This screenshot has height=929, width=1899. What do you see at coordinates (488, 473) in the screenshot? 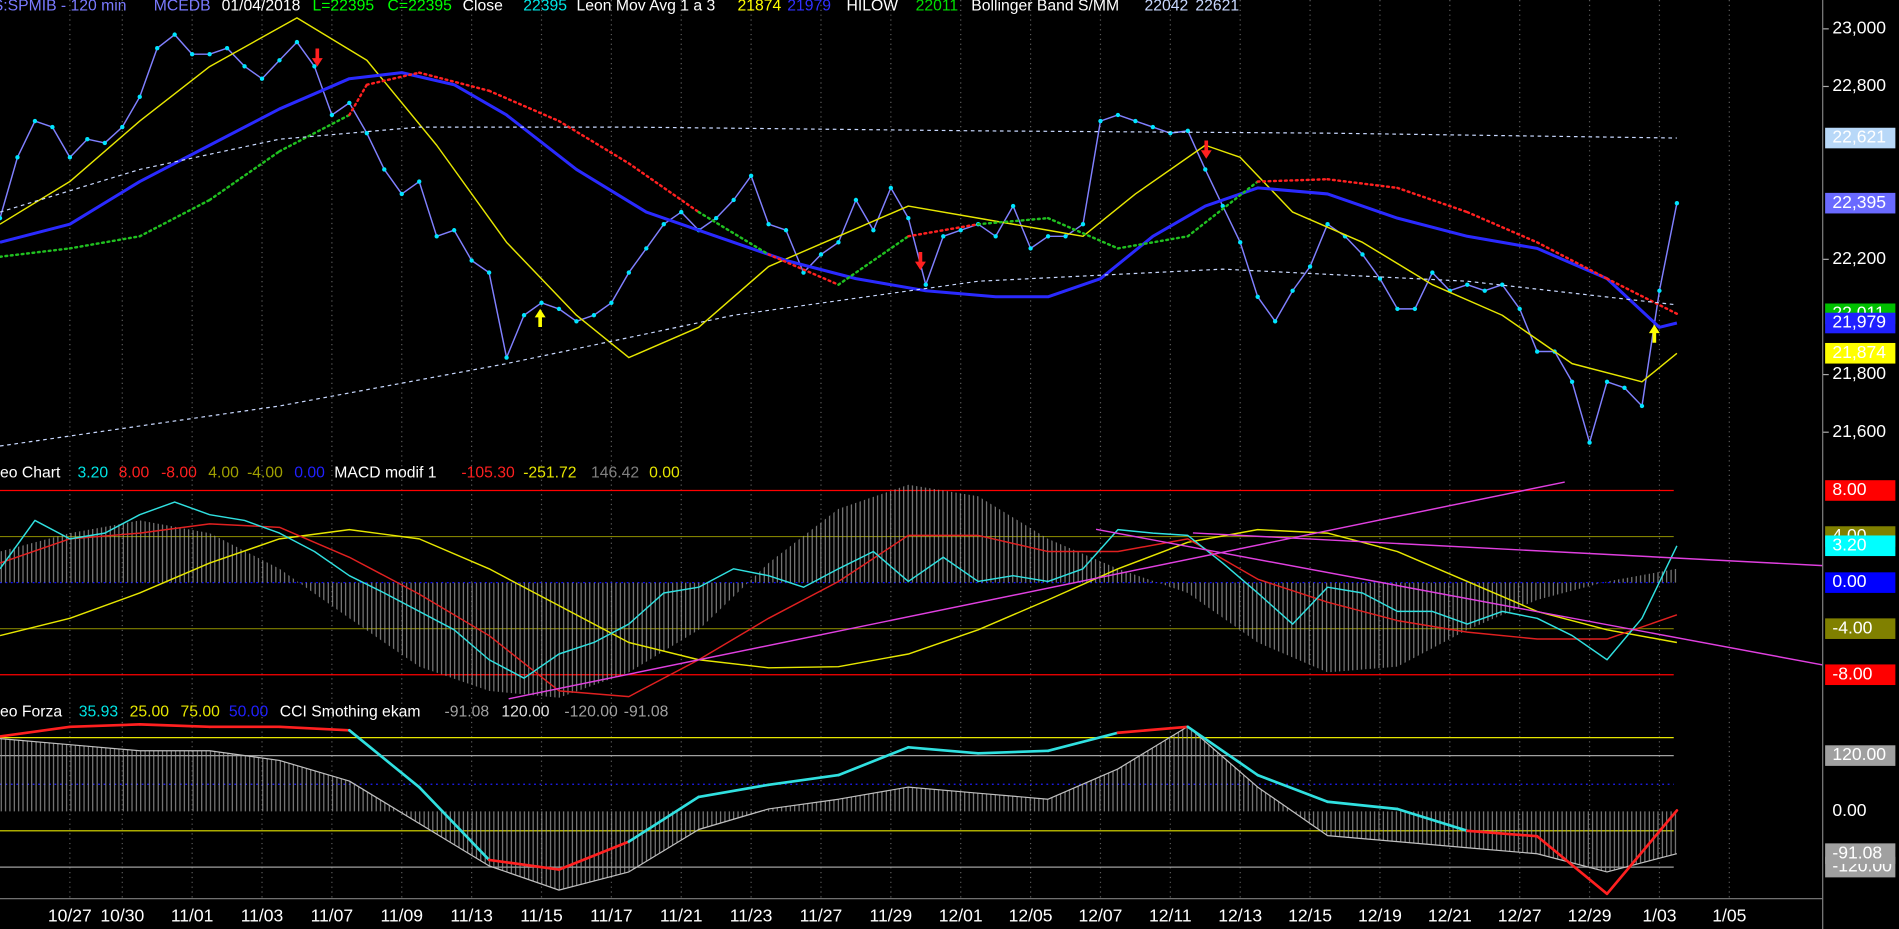
I see `legend-item: -105.30` at bounding box center [488, 473].